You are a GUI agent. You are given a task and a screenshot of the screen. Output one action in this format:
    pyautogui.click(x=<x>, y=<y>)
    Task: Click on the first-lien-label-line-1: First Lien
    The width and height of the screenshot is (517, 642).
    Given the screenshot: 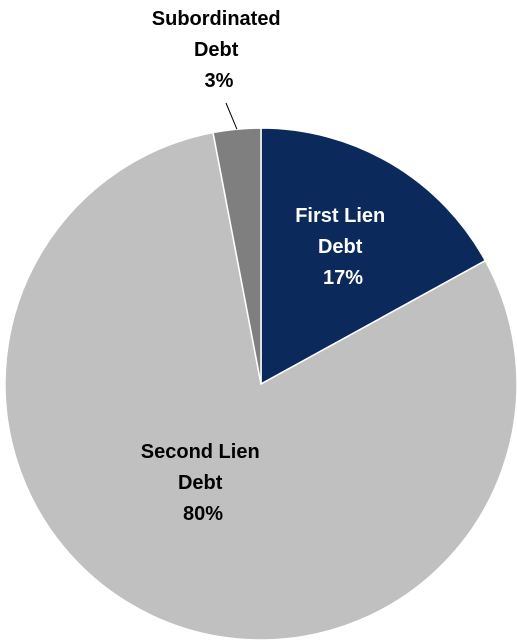 What is the action you would take?
    pyautogui.click(x=340, y=216)
    